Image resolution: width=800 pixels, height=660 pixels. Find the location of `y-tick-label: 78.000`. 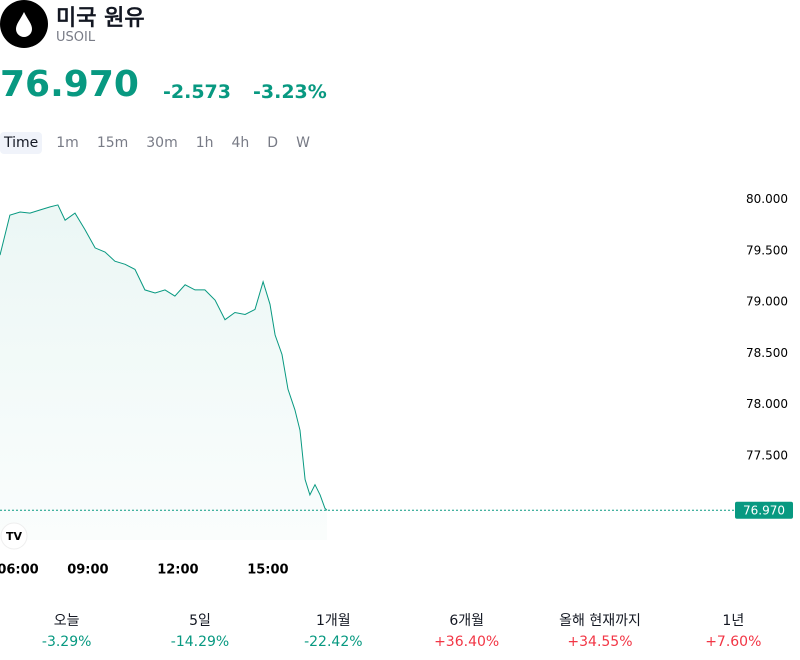

y-tick-label: 78.000 is located at coordinates (767, 404).